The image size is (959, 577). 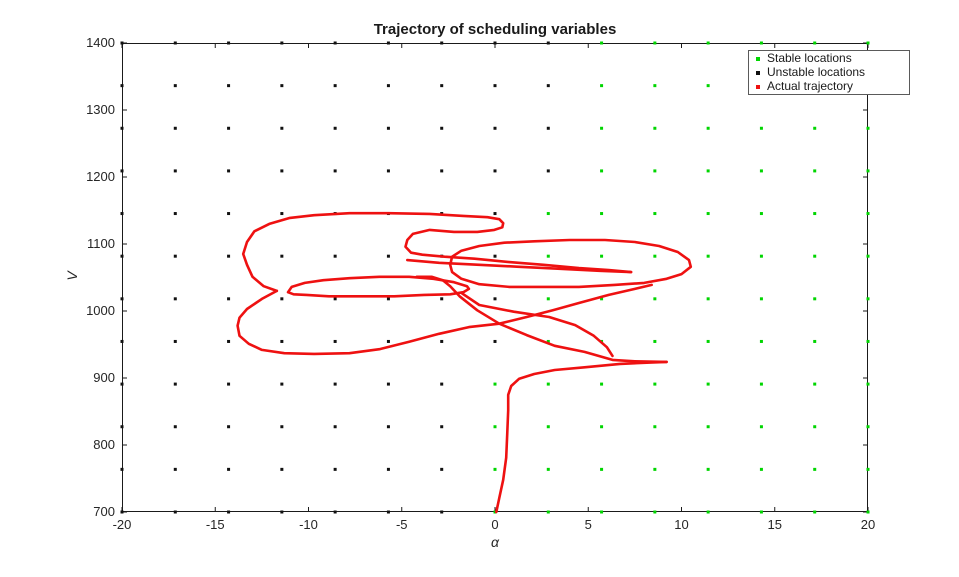 What do you see at coordinates (215, 524) in the screenshot?
I see `x-tick-label: -15` at bounding box center [215, 524].